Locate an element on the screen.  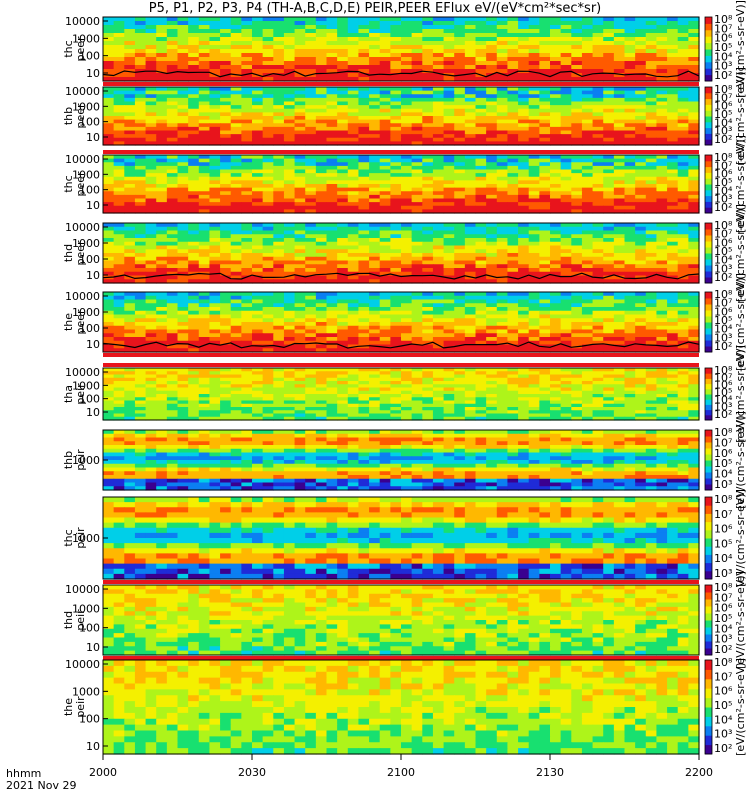
colorbar-swatch is located at coordinates (708, 130).